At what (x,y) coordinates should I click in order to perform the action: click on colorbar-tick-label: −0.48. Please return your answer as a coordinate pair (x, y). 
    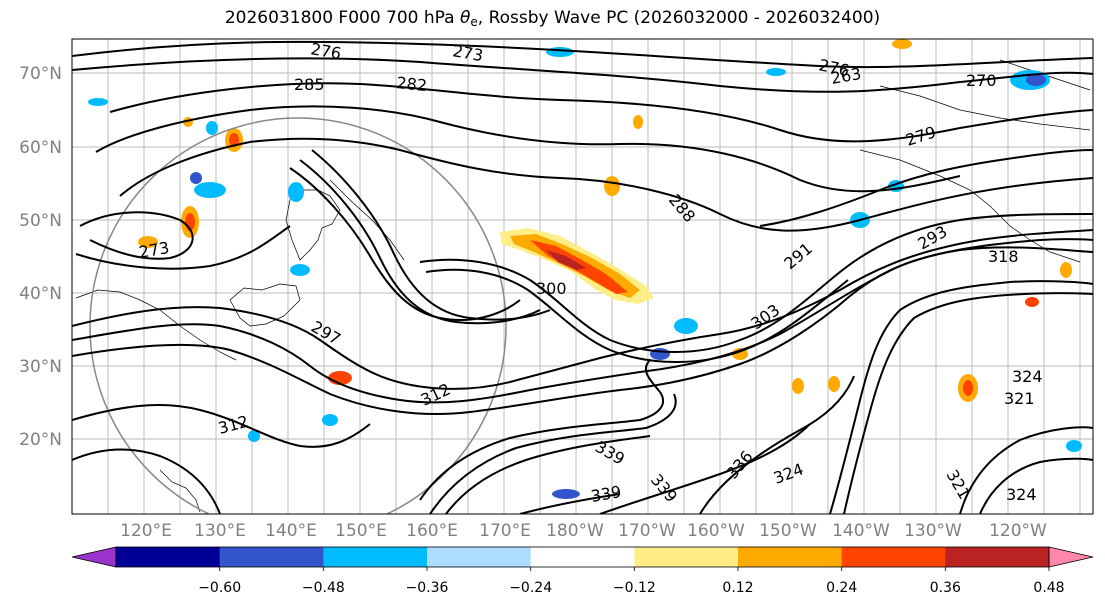
    Looking at the image, I should click on (323, 588).